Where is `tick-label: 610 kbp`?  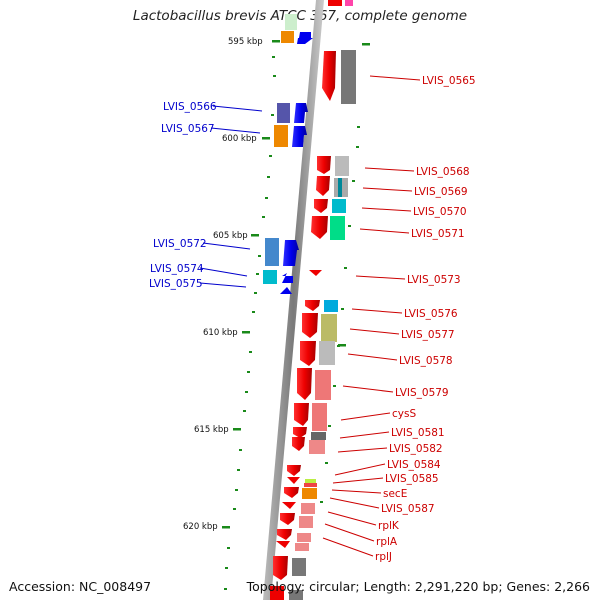
tick-label: 610 kbp is located at coordinates (220, 333).